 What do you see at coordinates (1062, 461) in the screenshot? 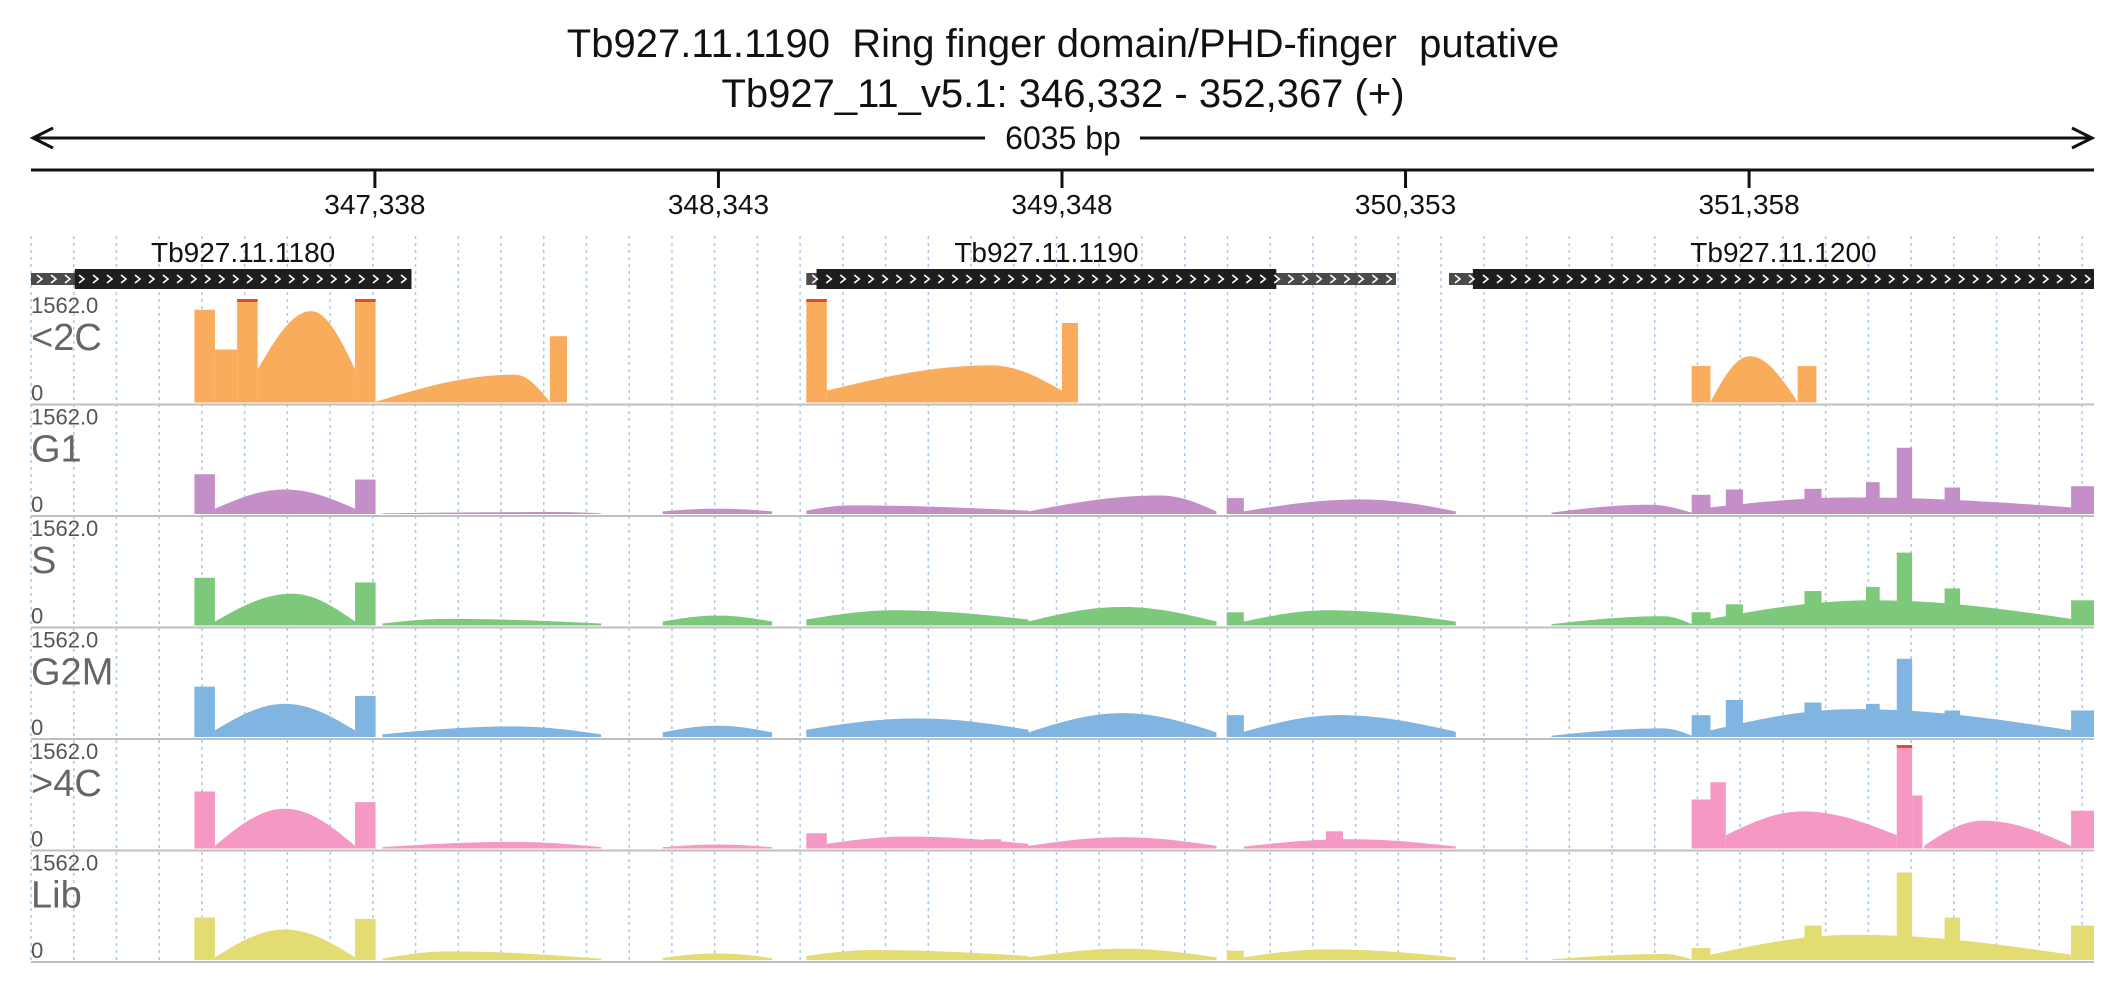
I see `coverage-track: 1562.0 0 G1` at bounding box center [1062, 461].